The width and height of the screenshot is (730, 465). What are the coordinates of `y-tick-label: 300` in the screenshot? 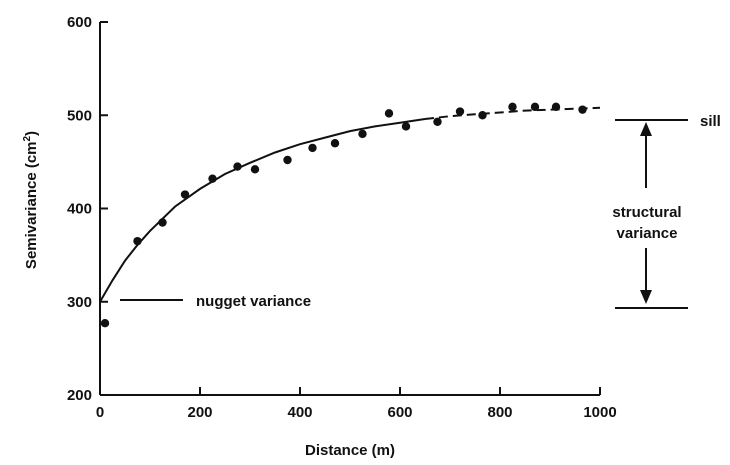 It's located at (79, 302).